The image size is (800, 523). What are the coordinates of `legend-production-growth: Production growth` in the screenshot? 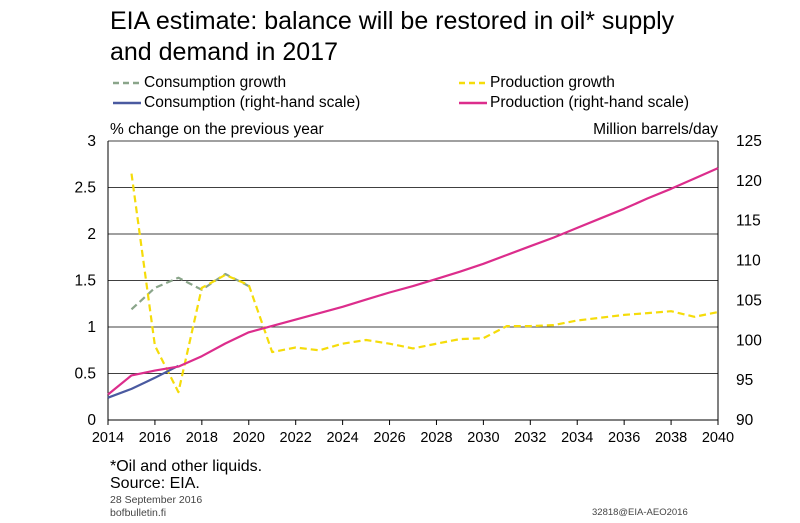 It's located at (536, 83).